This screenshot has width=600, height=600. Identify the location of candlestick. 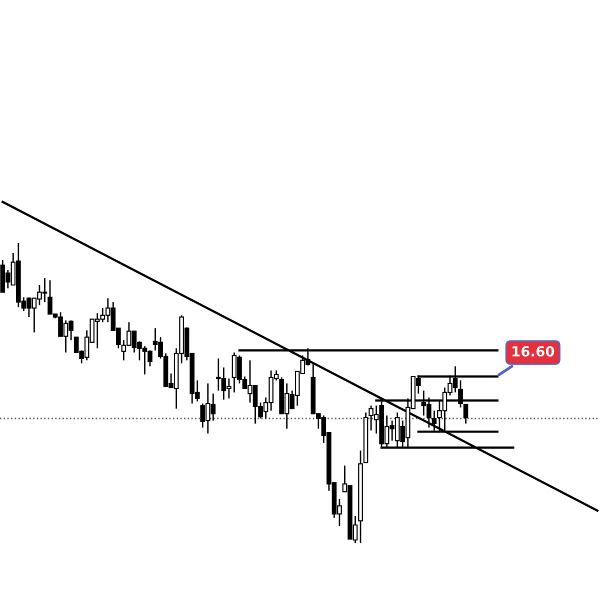
(465, 414).